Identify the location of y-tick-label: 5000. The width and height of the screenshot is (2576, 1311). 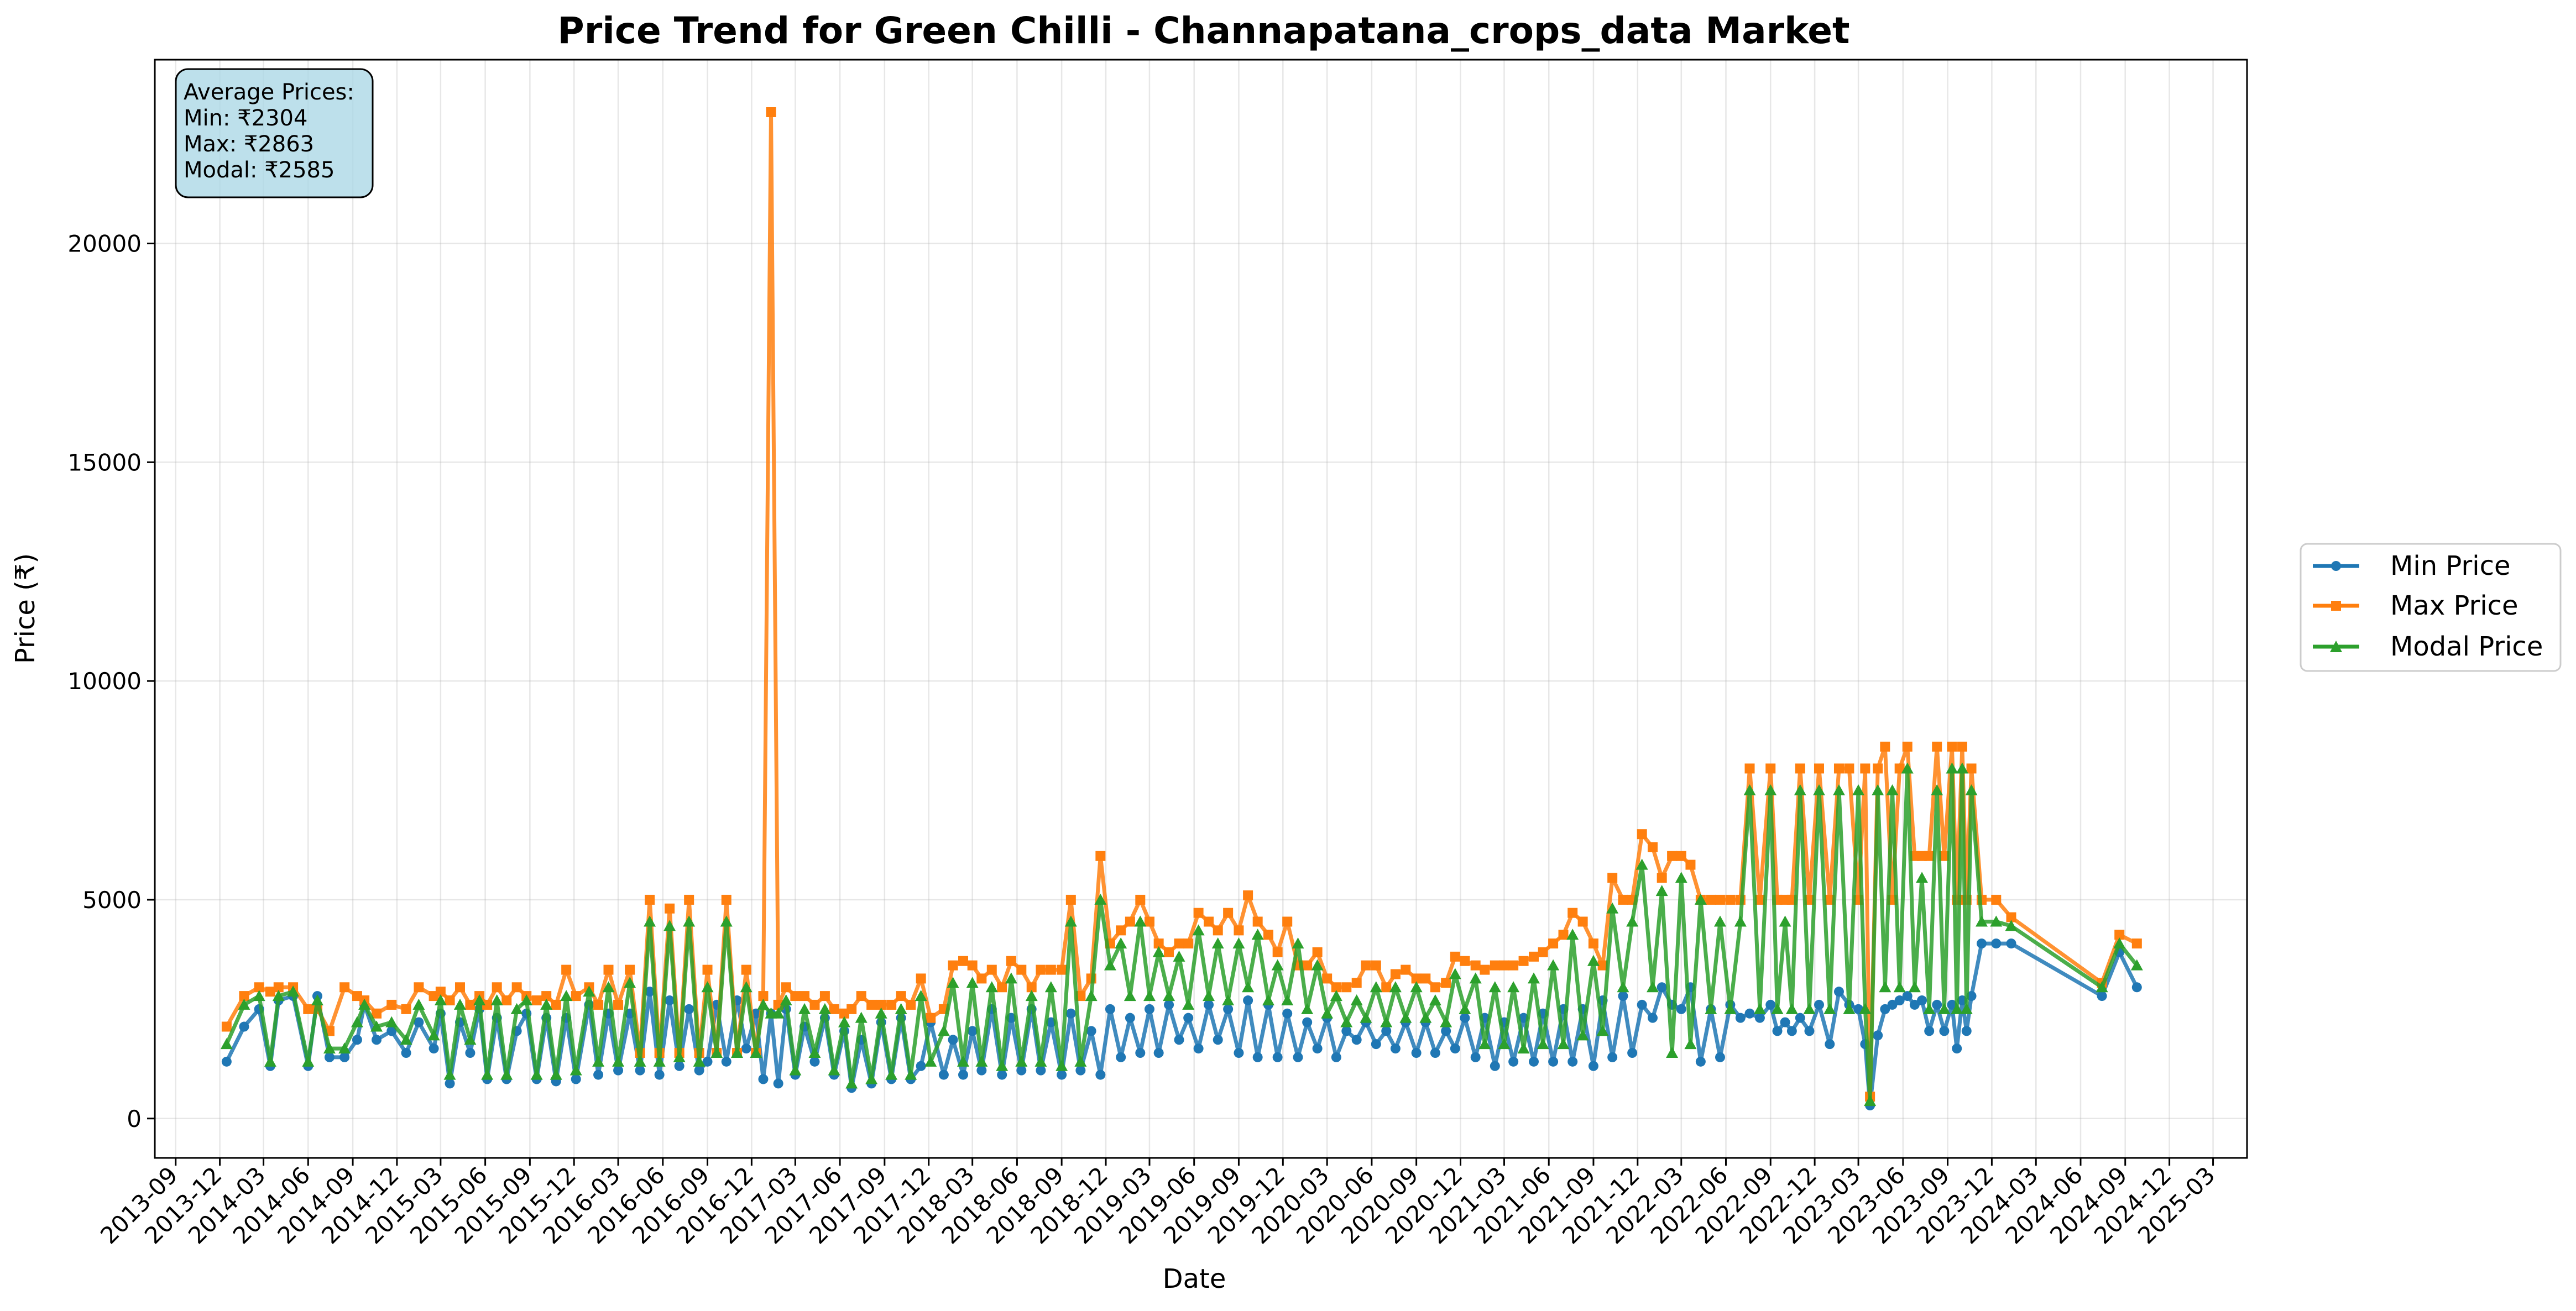
(112, 900).